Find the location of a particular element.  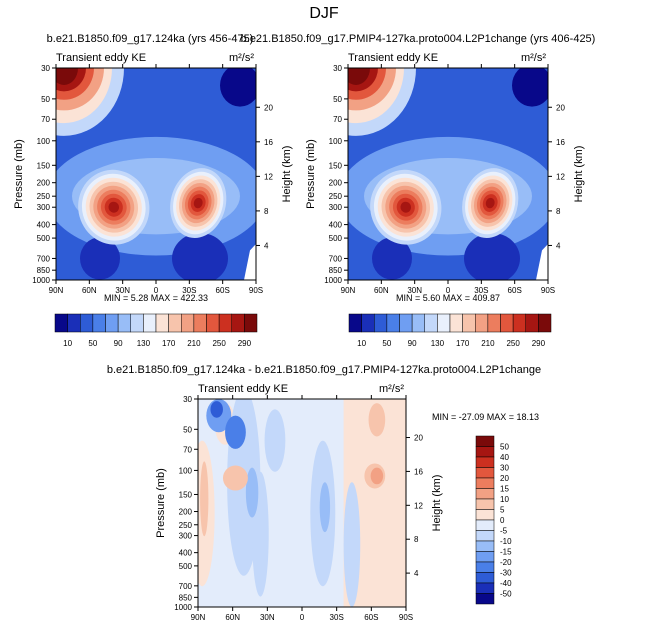

y-tick-label-200: 200 is located at coordinates (186, 512).